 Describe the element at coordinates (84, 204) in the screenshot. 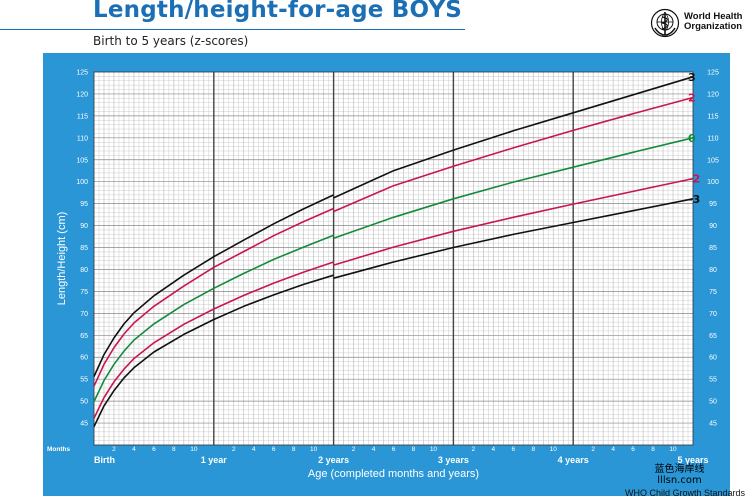

I see `y-tick-label-left: 95` at that location.